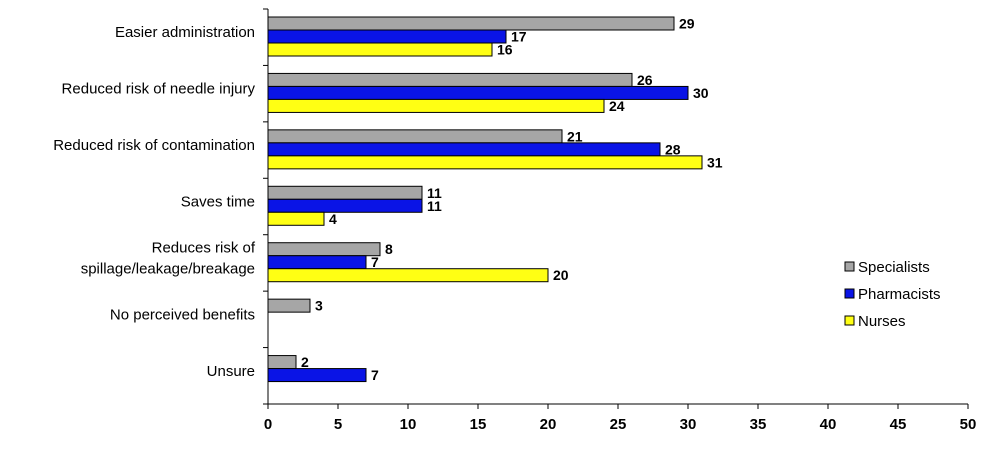  I want to click on value-label: 29, so click(687, 24).